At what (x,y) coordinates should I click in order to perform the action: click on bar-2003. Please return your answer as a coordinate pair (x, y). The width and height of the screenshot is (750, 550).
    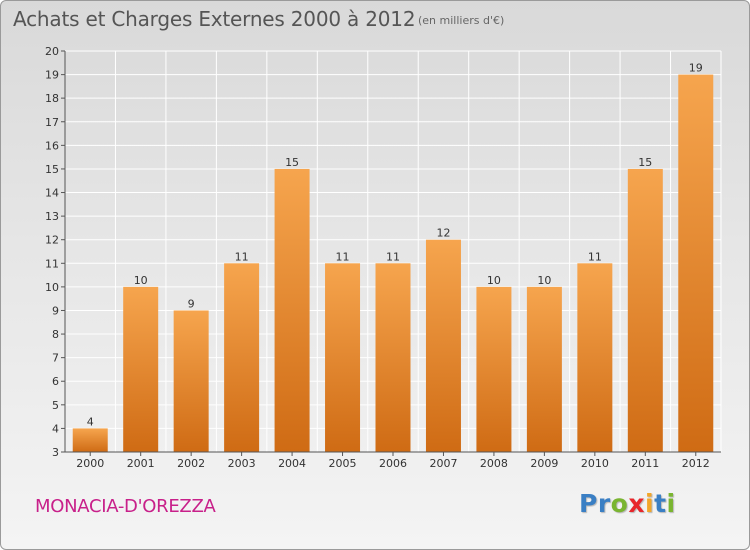
    Looking at the image, I should click on (242, 357).